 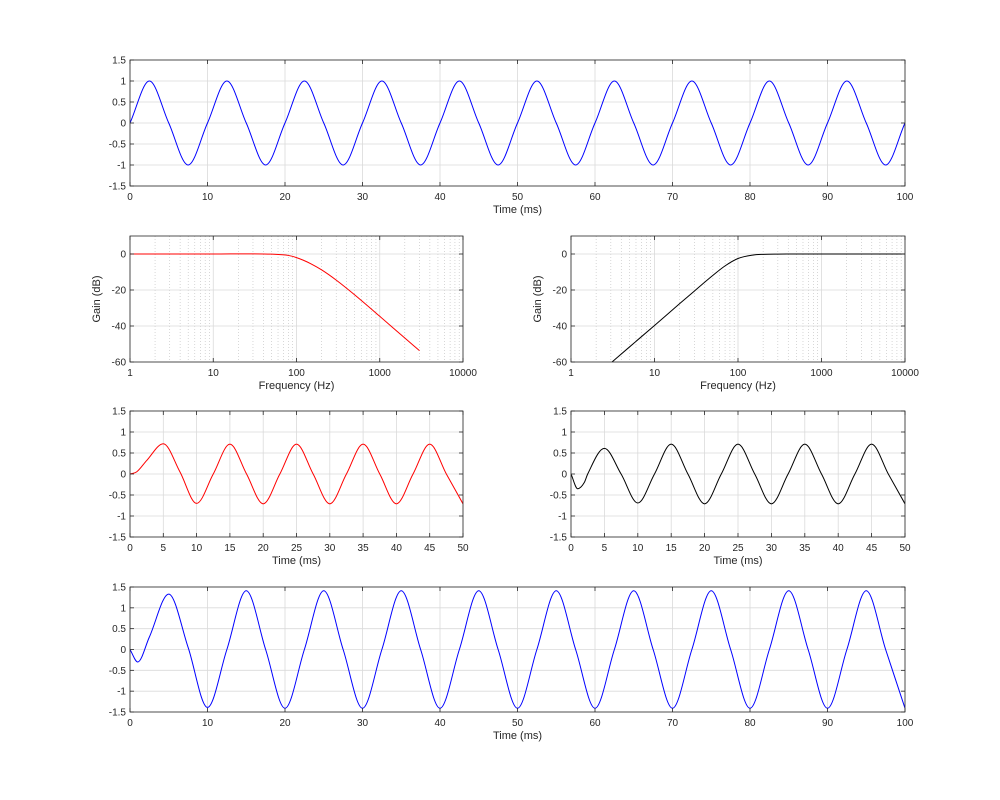 I want to click on x-tick-label: 80, so click(x=750, y=723).